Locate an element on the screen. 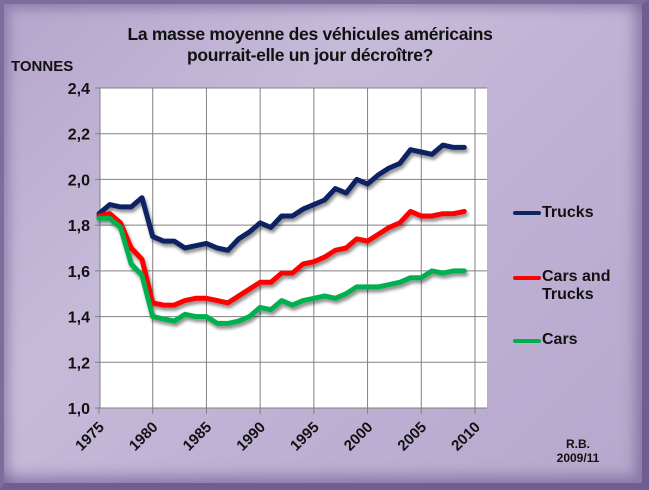  x-tick-label: 1995 is located at coordinates (305, 437).